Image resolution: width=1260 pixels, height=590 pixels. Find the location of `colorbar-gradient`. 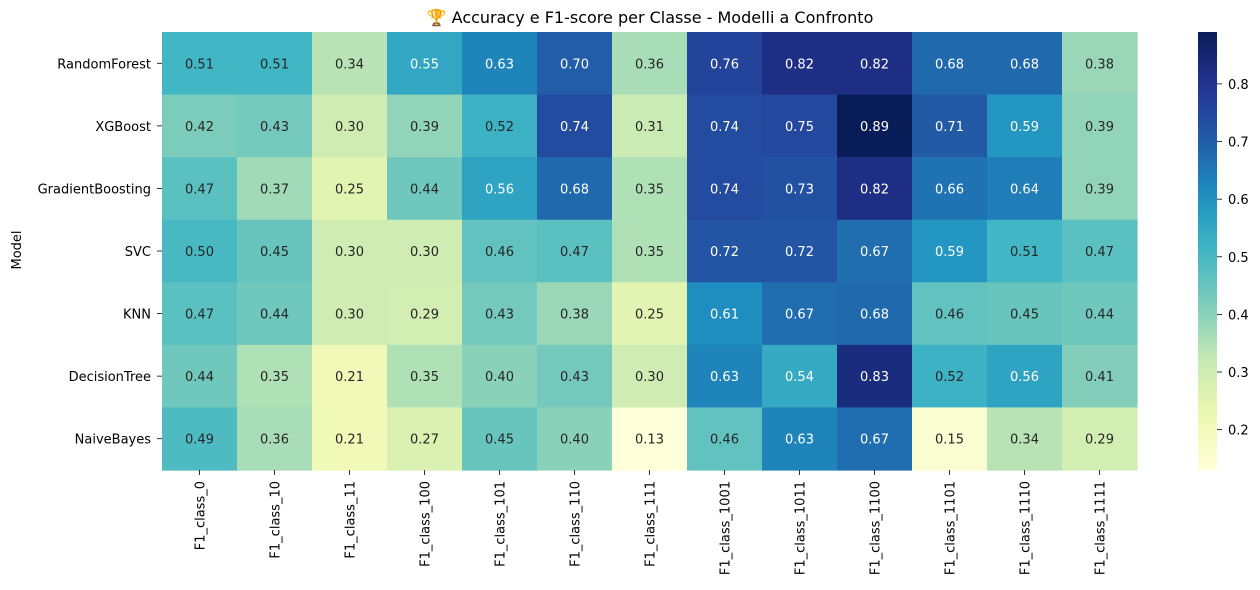

colorbar-gradient is located at coordinates (1207, 251).